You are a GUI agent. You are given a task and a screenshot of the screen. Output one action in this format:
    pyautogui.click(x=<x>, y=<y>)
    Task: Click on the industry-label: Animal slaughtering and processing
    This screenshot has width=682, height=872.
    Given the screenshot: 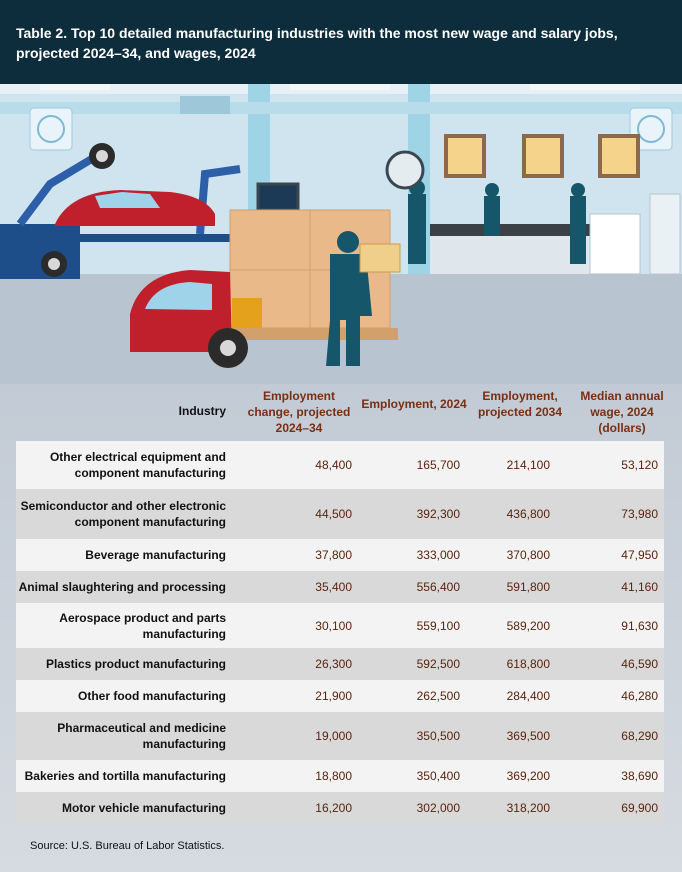 What is the action you would take?
    pyautogui.click(x=122, y=587)
    